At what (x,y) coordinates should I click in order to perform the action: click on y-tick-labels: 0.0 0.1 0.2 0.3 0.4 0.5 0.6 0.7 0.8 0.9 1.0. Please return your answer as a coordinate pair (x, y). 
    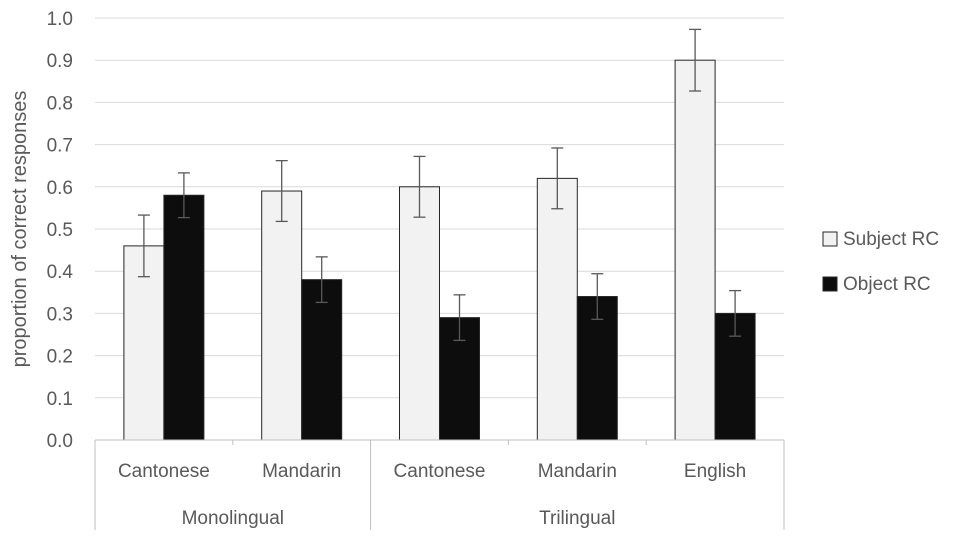
    Looking at the image, I should click on (60, 230).